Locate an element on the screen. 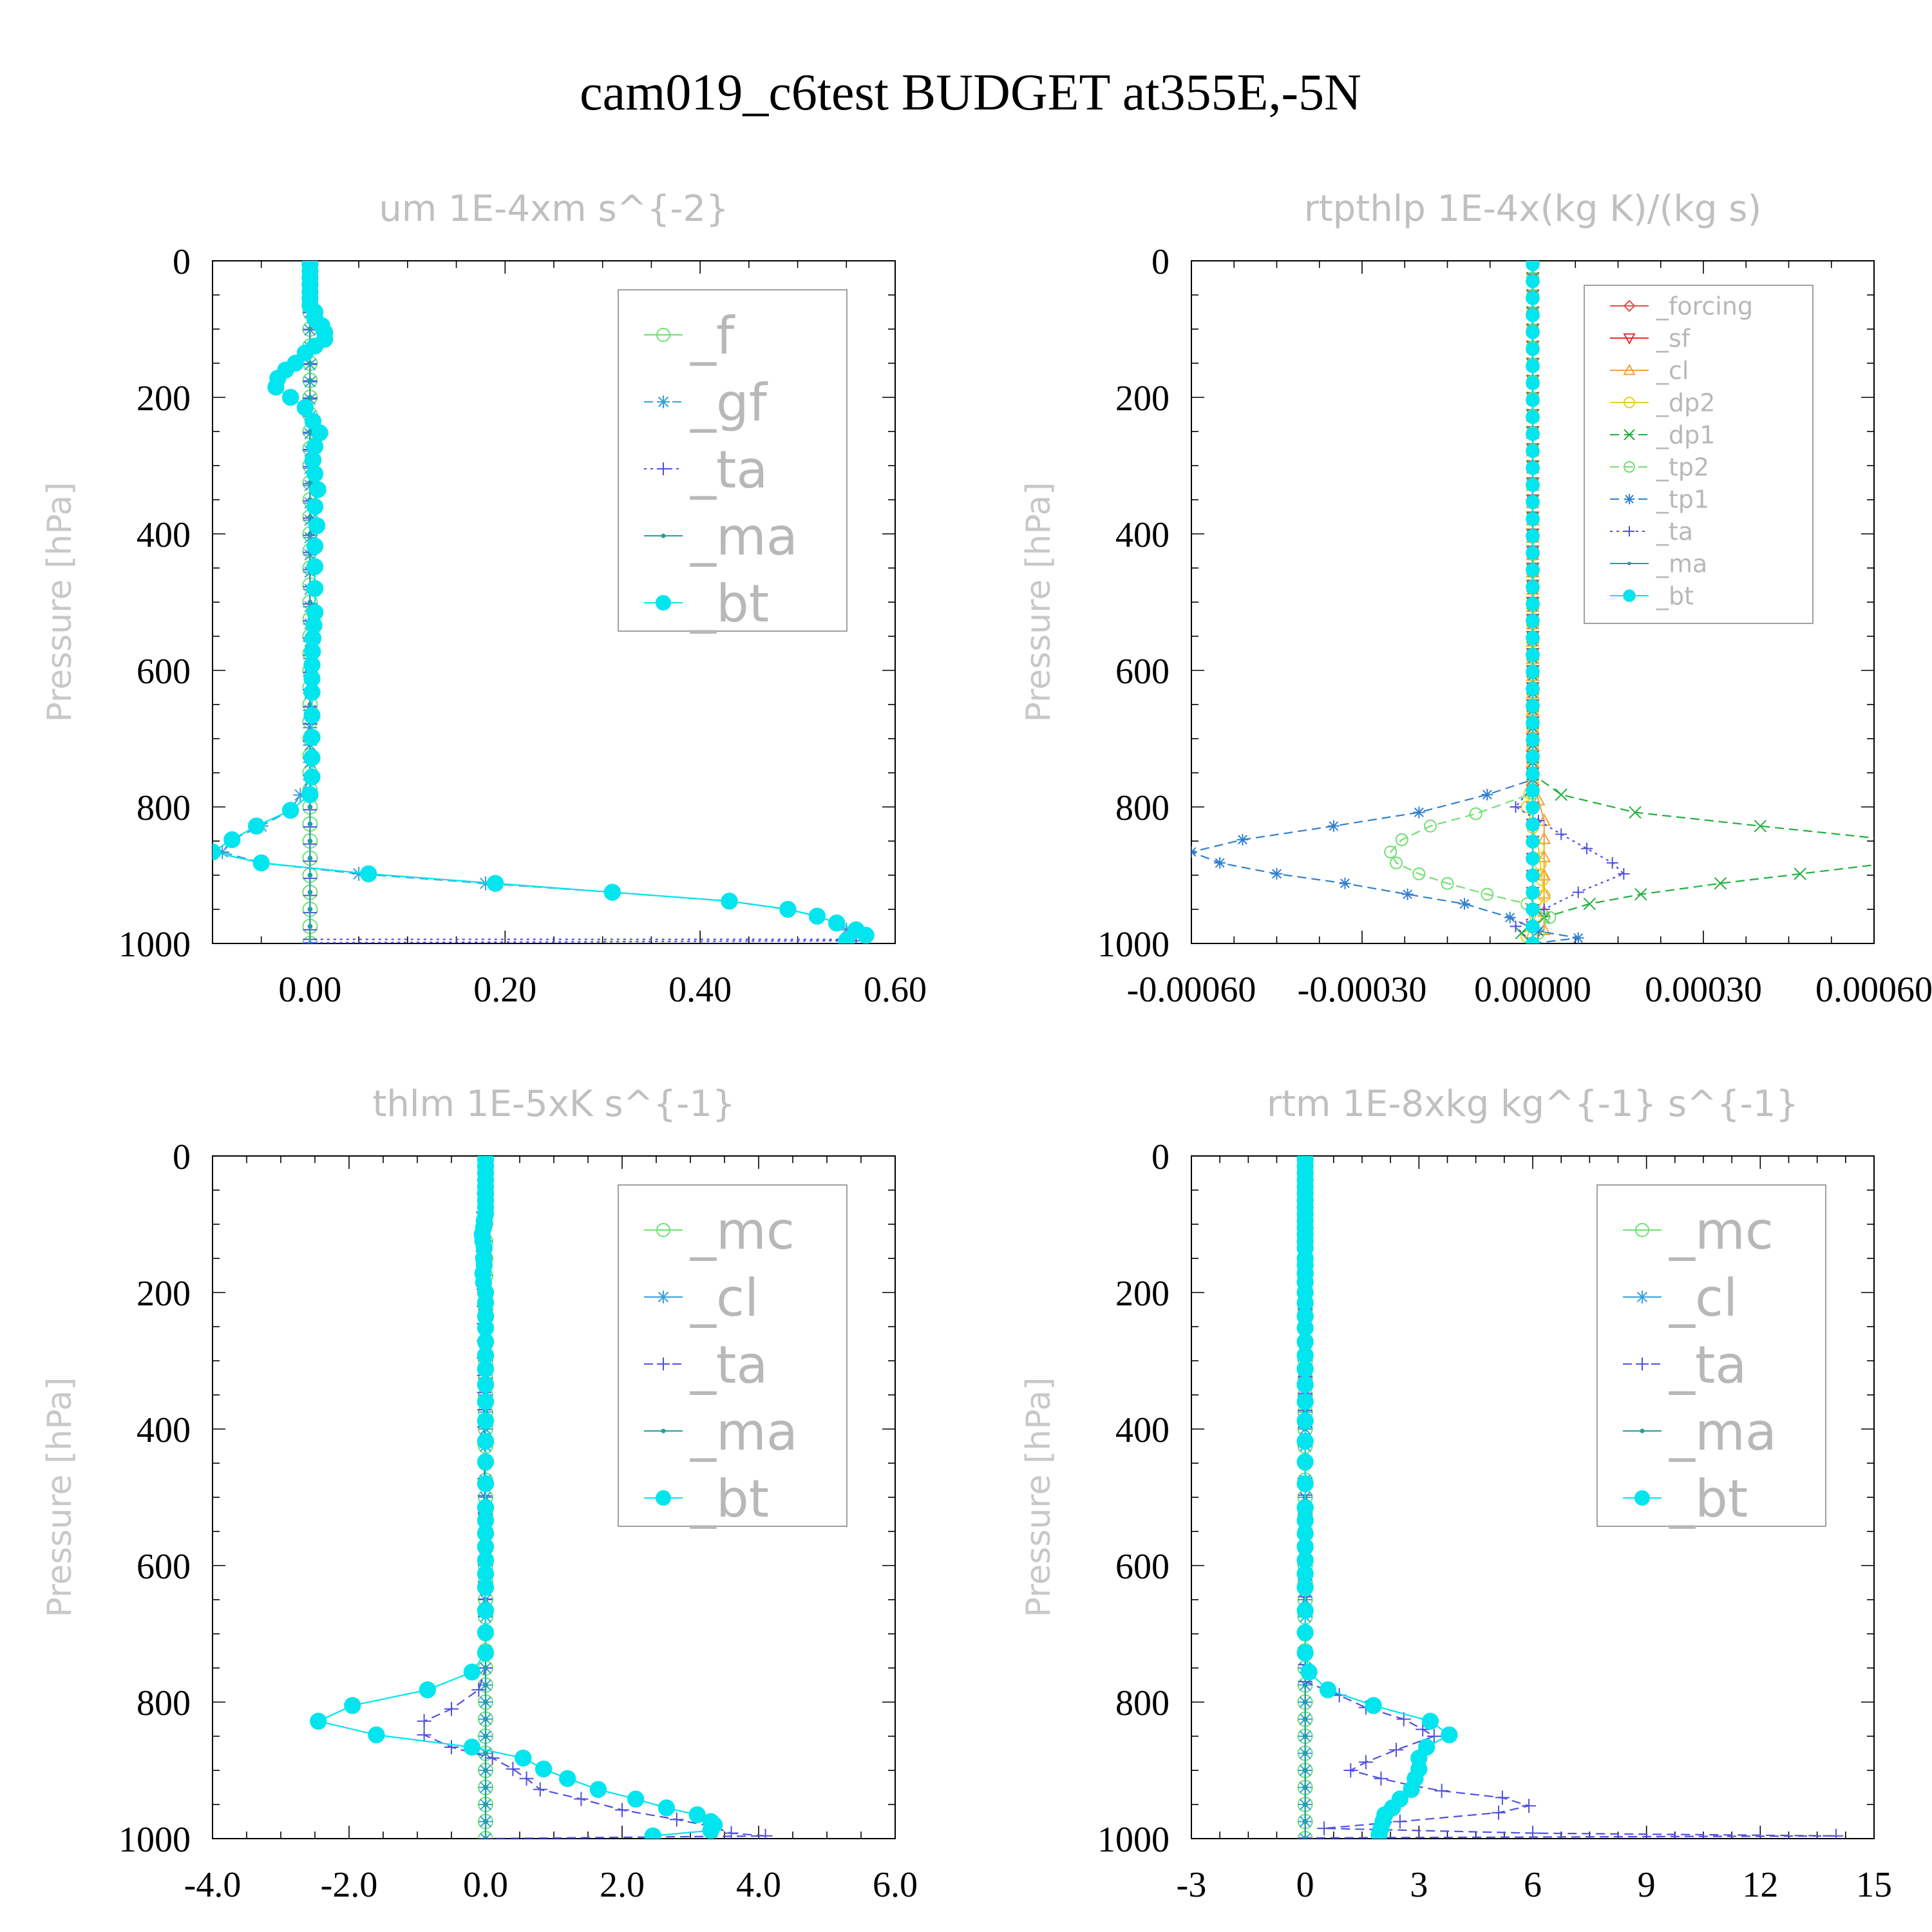 This screenshot has height=1932, width=1932. x-tick-label: 6 is located at coordinates (1533, 1885).